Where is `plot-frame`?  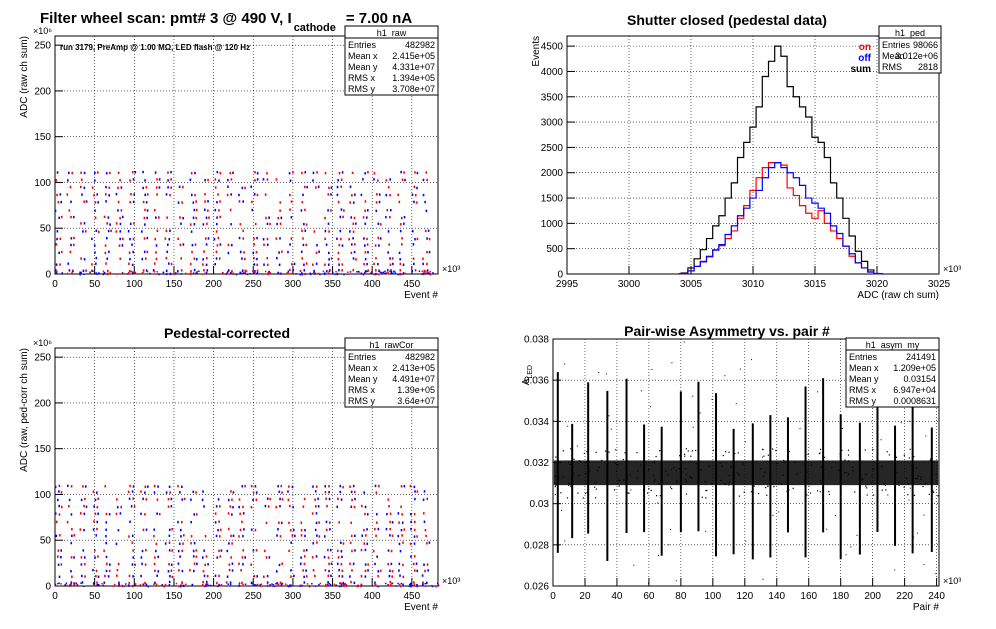 plot-frame is located at coordinates (246, 155).